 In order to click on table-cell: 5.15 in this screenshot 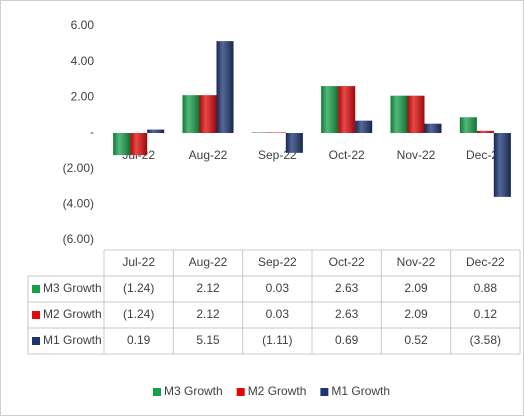, I will do `click(208, 340)`.